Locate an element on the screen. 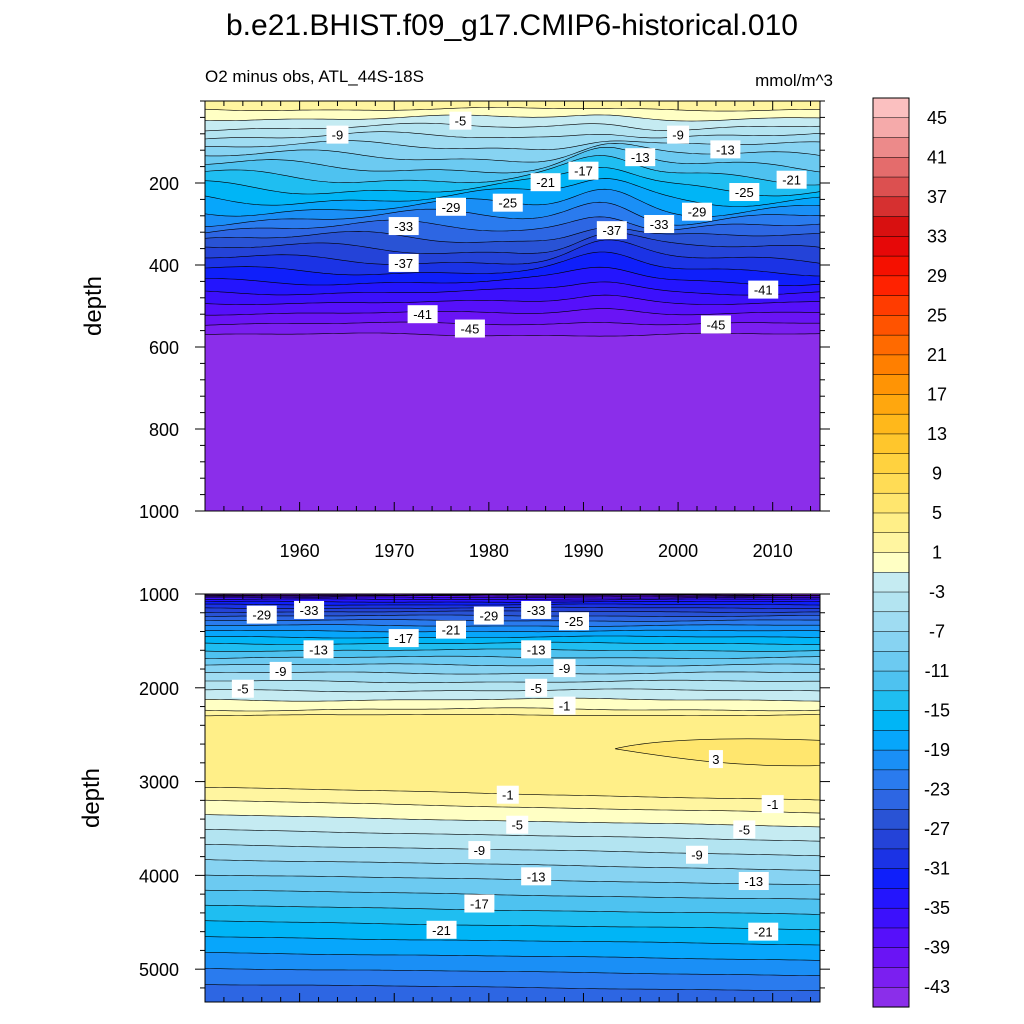 This screenshot has height=1024, width=1024. y-tick-label: 800 is located at coordinates (164, 430).